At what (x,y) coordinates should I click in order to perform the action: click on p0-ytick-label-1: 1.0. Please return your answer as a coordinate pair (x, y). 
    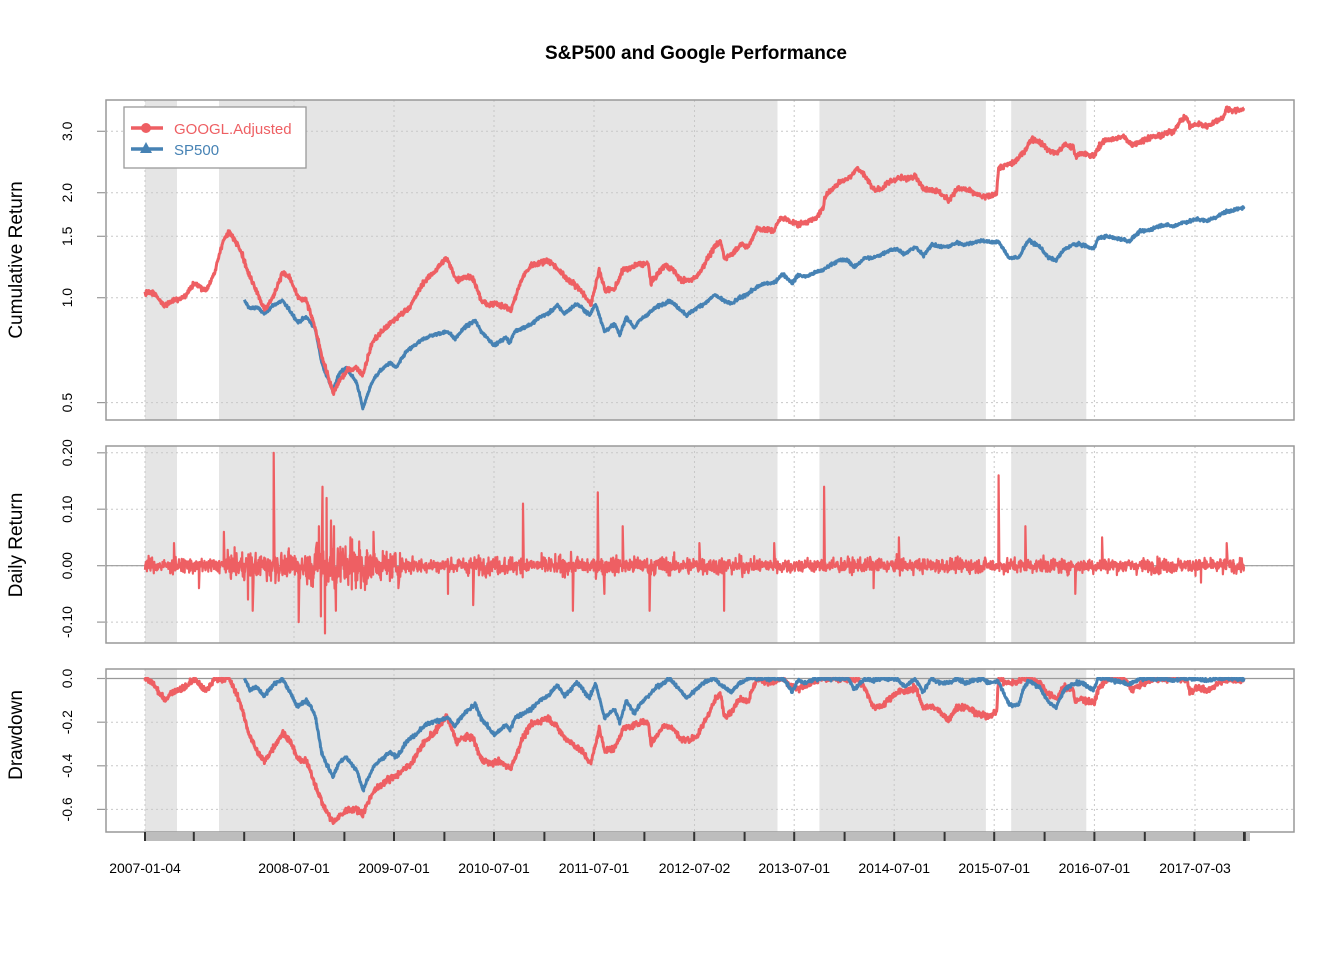
    Looking at the image, I should click on (67, 298).